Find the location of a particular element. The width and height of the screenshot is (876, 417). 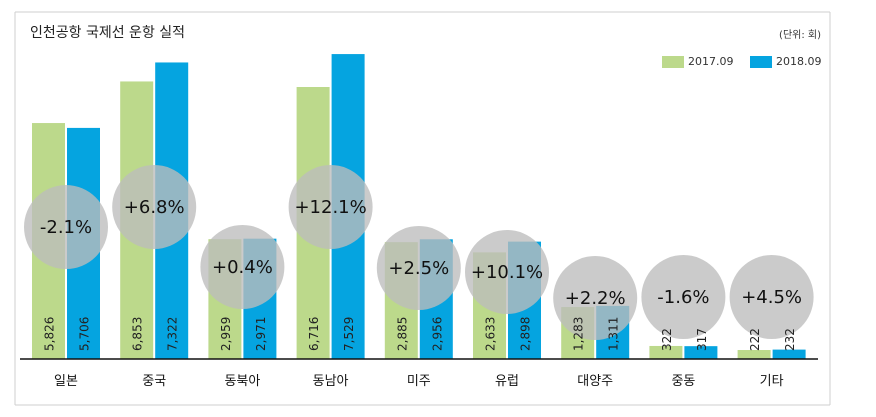

change-label-6: +2.2% is located at coordinates (595, 298).